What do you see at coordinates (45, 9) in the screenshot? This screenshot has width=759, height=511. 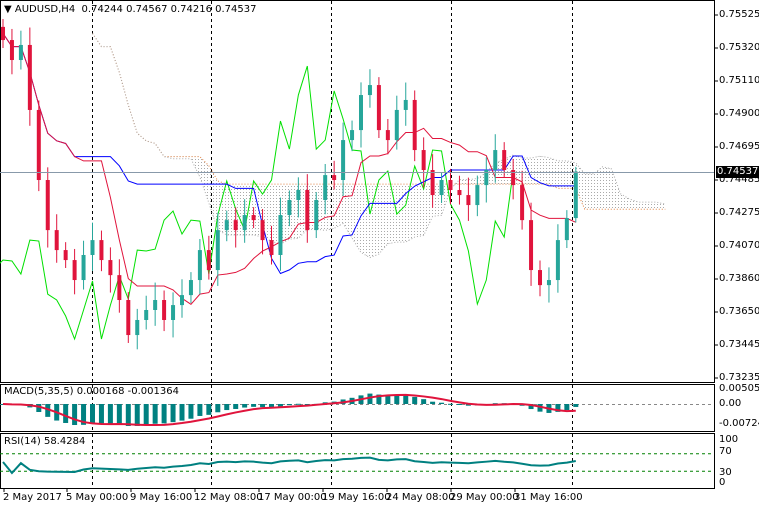 I see `symbol-label: AUDUSD,H4` at bounding box center [45, 9].